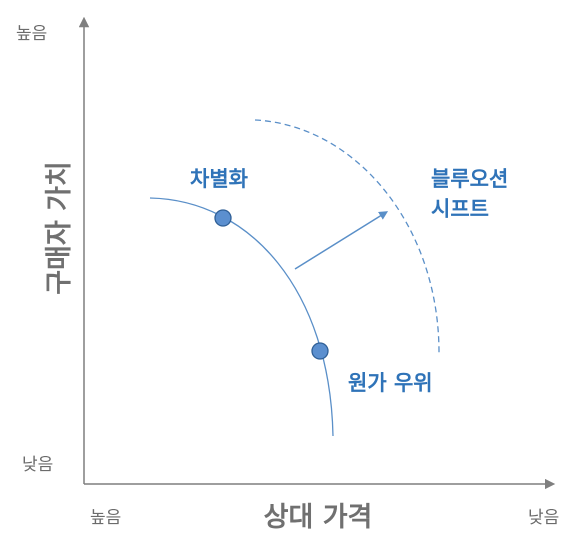  Describe the element at coordinates (341, 240) in the screenshot. I see `shift-arrow` at that location.